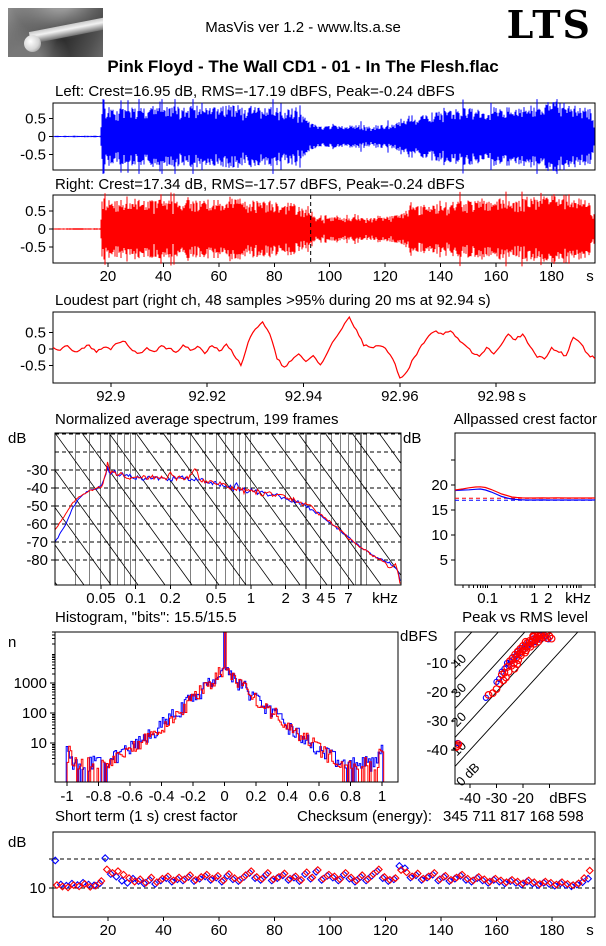  Describe the element at coordinates (419, 636) in the screenshot. I see `peak-rms-y-unit: dBFS` at that location.